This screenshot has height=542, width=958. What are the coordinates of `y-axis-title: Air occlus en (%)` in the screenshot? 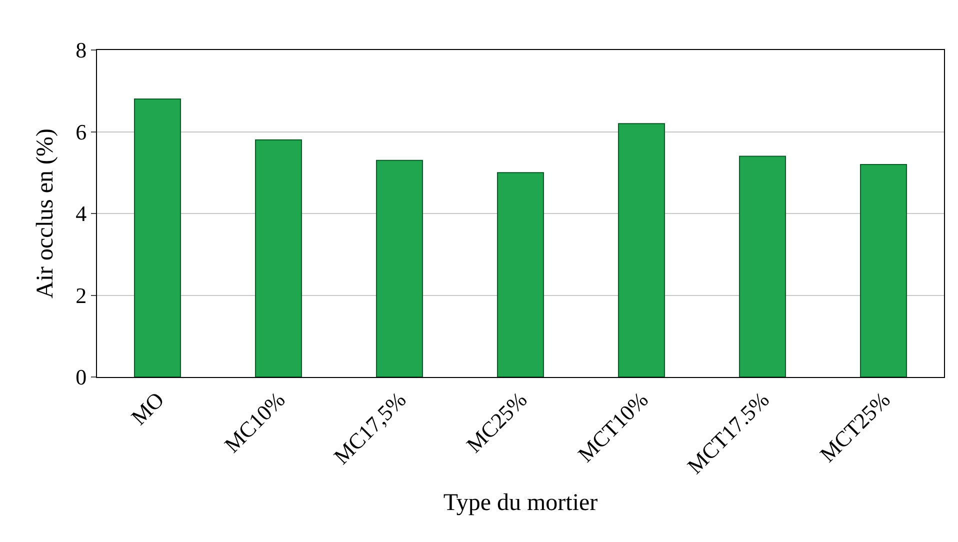 It's located at (45, 213).